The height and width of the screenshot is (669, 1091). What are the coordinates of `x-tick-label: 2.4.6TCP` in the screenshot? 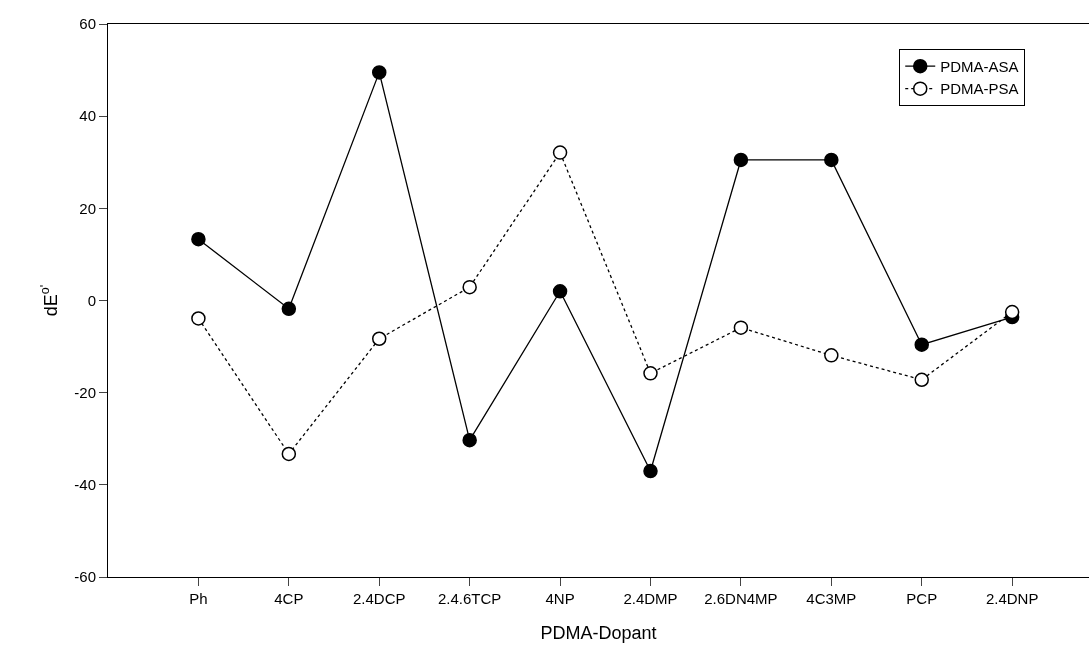 It's located at (469, 598).